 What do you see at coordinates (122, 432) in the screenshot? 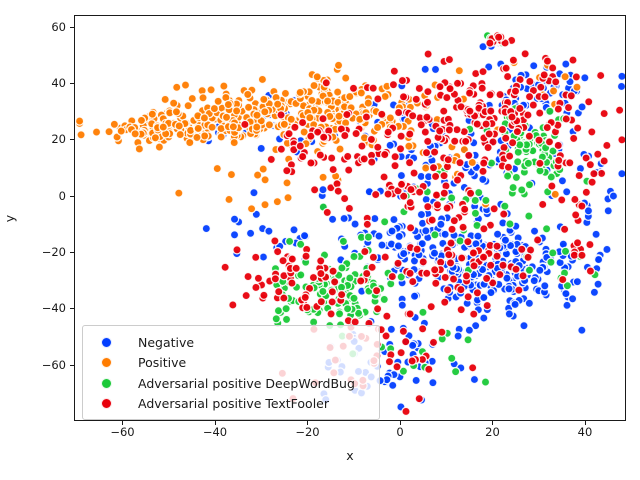
I see `x-tick-label: −60` at bounding box center [122, 432].